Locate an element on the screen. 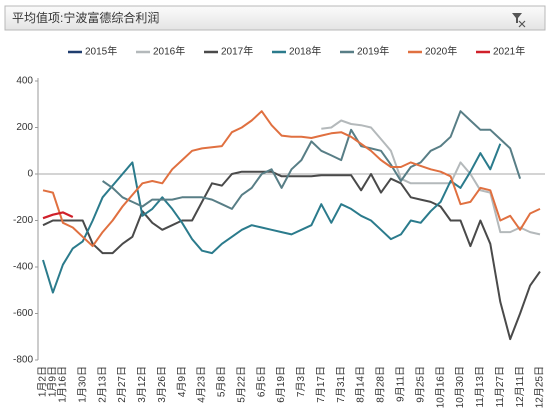 The image size is (550, 414). x-tick-label: 8月28日 is located at coordinates (381, 384).